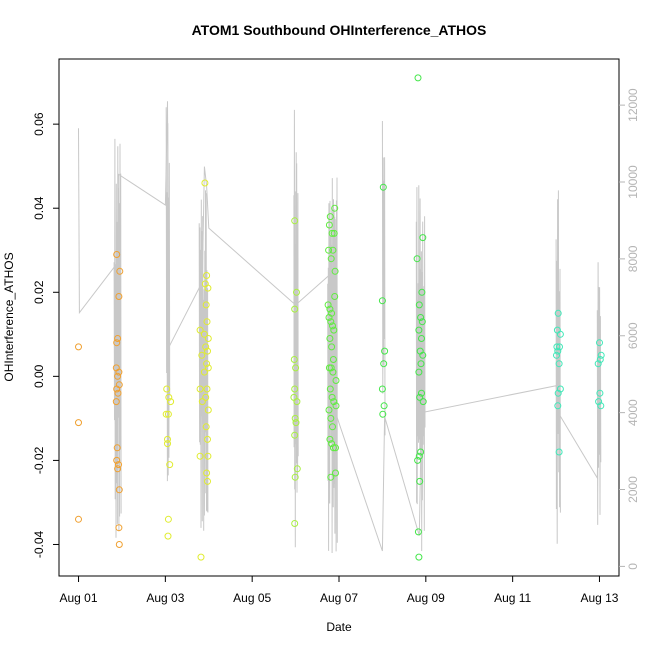 The height and width of the screenshot is (655, 650). Describe the element at coordinates (39, 544) in the screenshot. I see `y-tick-label: -0.04` at that location.